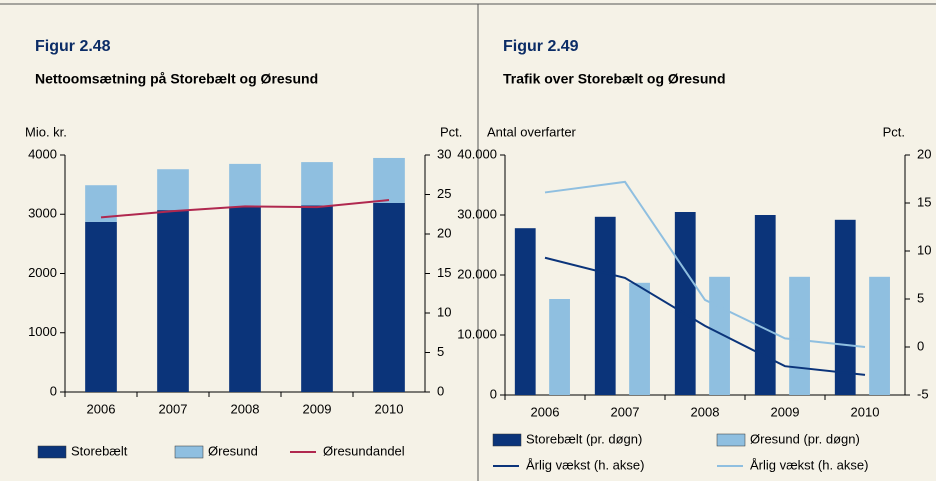 This screenshot has height=481, width=936. Describe the element at coordinates (42, 213) in the screenshot. I see `y-tick-label: 3000` at that location.